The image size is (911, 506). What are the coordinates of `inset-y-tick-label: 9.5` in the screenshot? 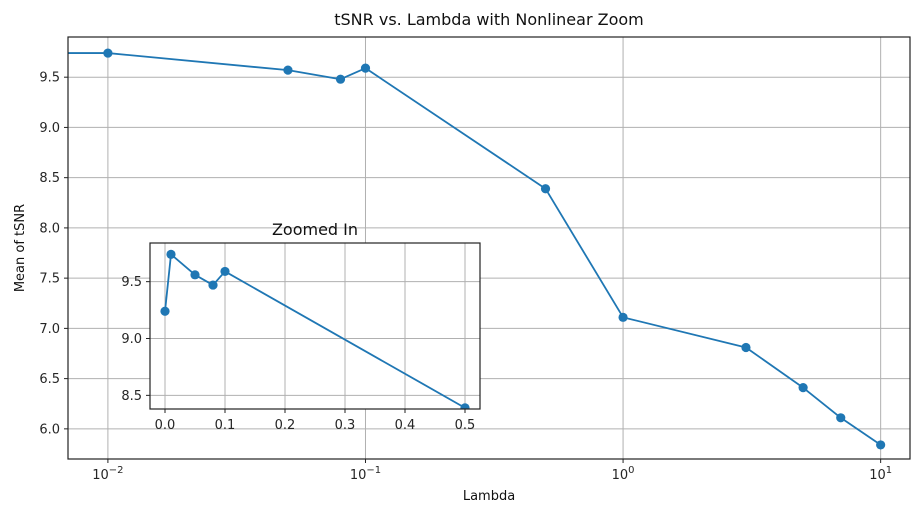 It's located at (131, 282).